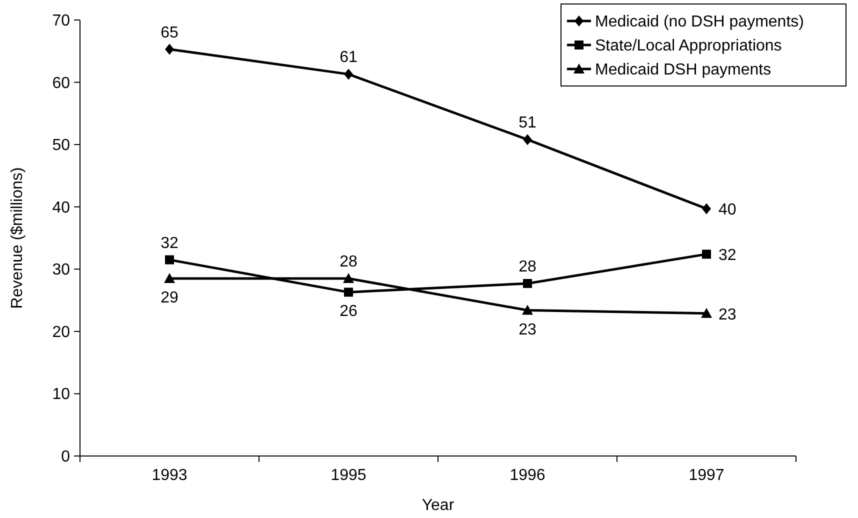 The width and height of the screenshot is (858, 518). Describe the element at coordinates (170, 475) in the screenshot. I see `x-tick-label: 1993` at that location.